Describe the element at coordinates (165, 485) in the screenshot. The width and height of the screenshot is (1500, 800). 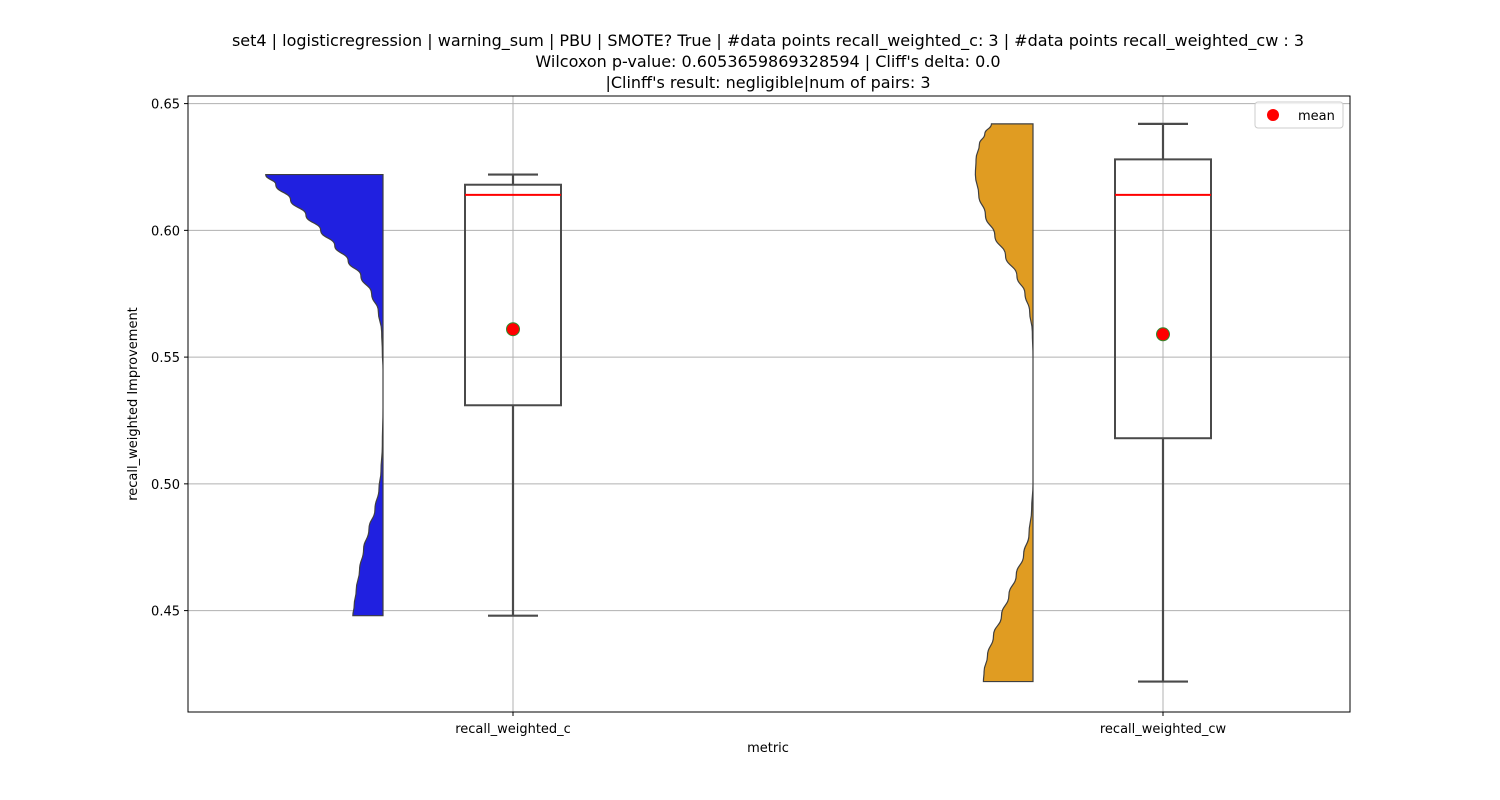
I see `y-tick-label: 0.50` at that location.